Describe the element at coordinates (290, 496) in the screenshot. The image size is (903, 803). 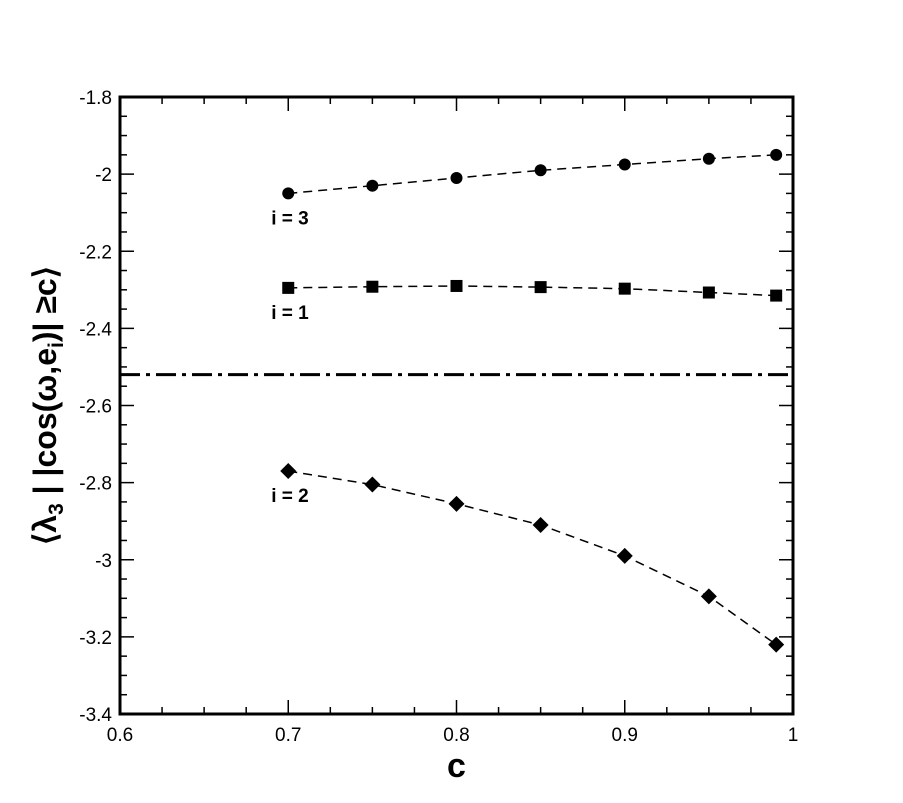
I see `series-label: i = 2` at that location.